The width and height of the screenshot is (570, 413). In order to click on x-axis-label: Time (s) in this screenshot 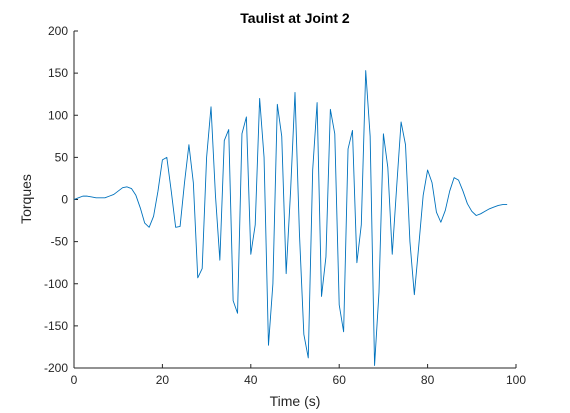, I will do `click(295, 401)`.